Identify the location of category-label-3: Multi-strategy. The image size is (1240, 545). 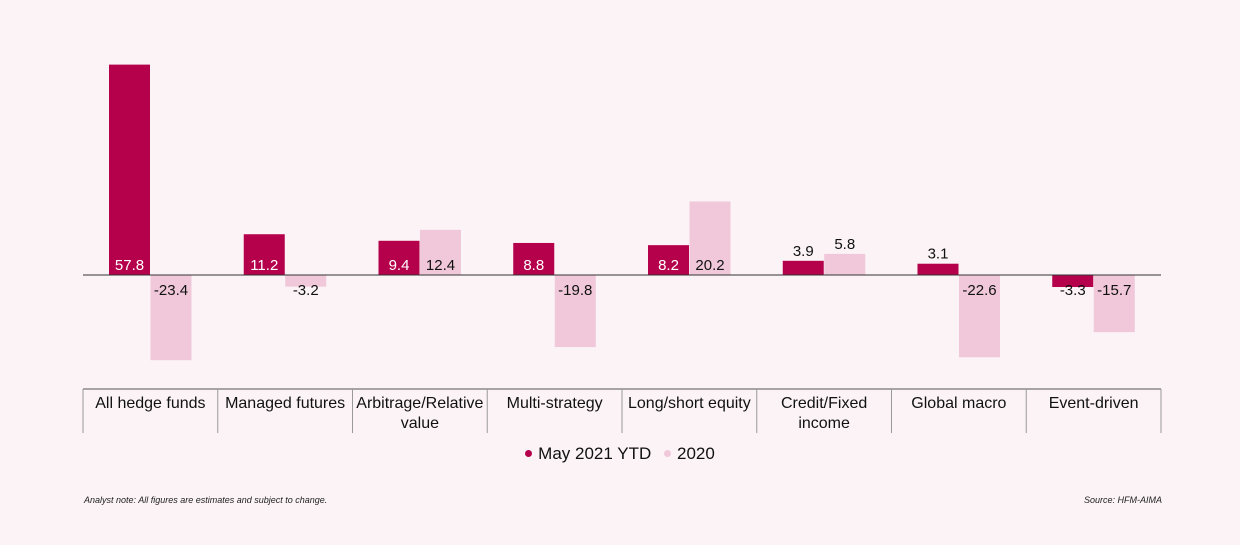
(555, 403).